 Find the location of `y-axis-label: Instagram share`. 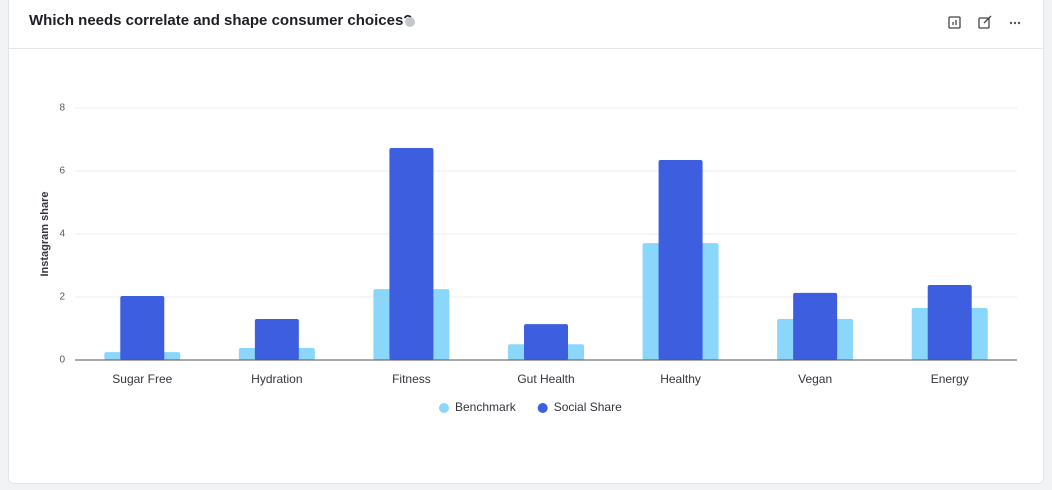

y-axis-label: Instagram share is located at coordinates (45, 234).